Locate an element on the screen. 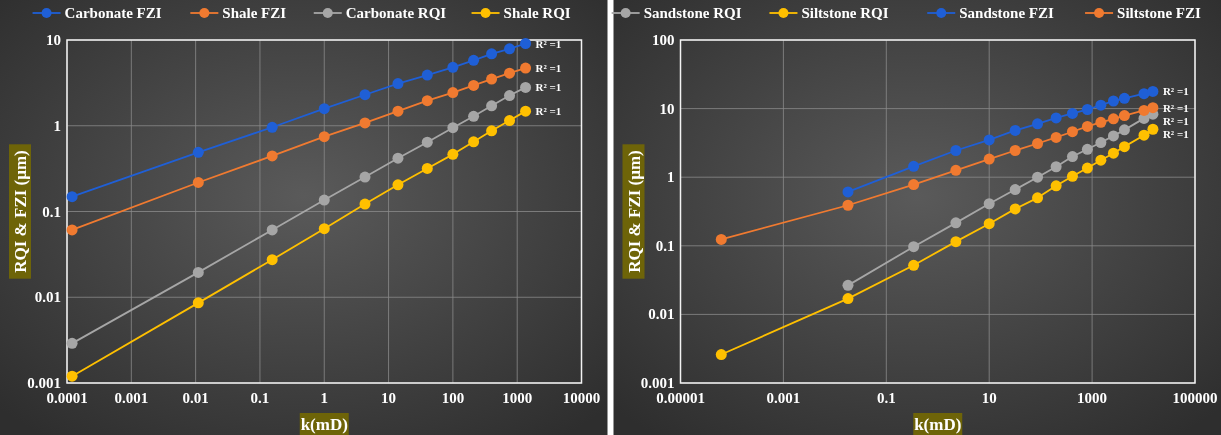  legend-label: Carbonate FZI is located at coordinates (113, 13).